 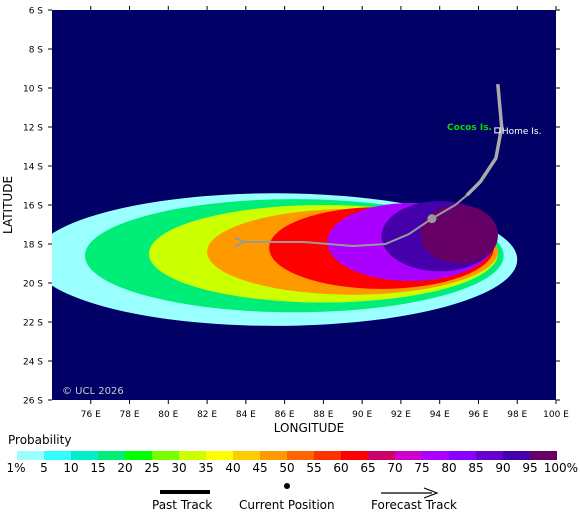 What do you see at coordinates (91, 415) in the screenshot?
I see `lon-tick-label: 76 E` at bounding box center [91, 415].